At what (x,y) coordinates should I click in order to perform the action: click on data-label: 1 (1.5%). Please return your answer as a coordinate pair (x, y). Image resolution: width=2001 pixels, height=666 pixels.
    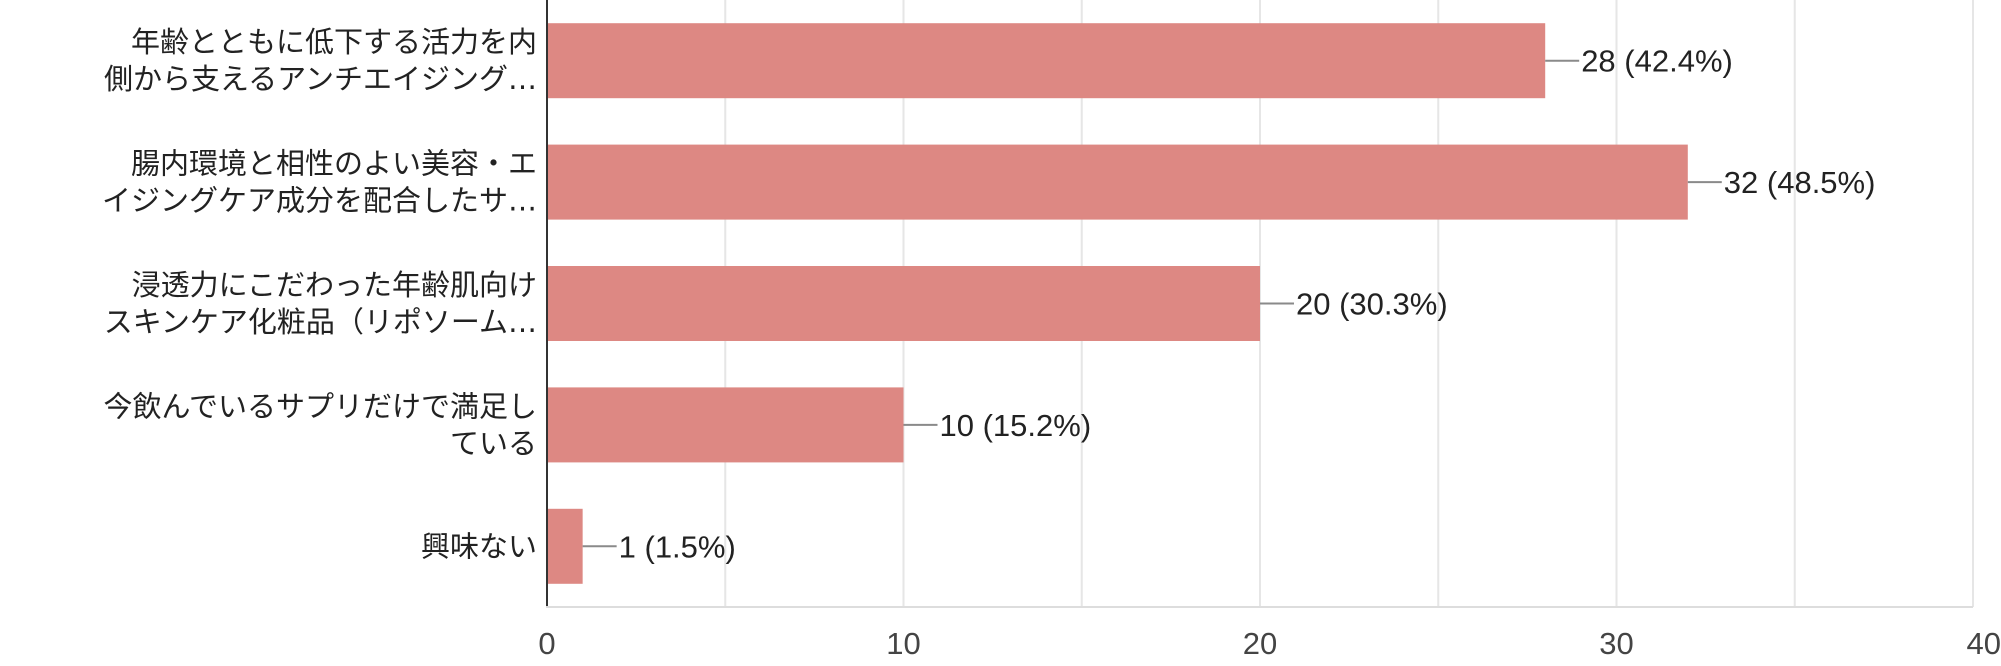
    Looking at the image, I should click on (677, 546).